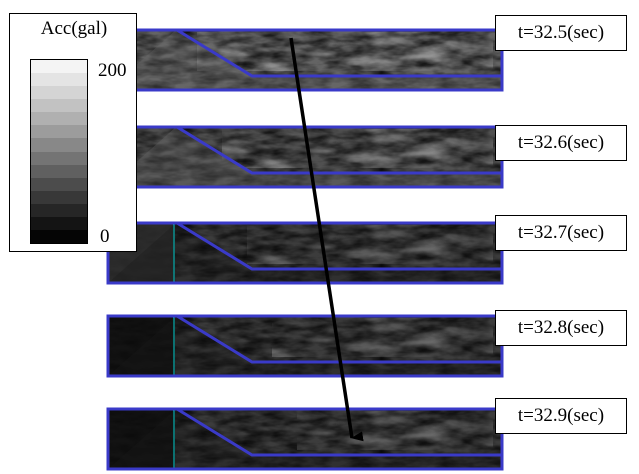 This screenshot has width=639, height=474. What do you see at coordinates (561, 416) in the screenshot?
I see `time-label: t=32.9(sec)` at bounding box center [561, 416].